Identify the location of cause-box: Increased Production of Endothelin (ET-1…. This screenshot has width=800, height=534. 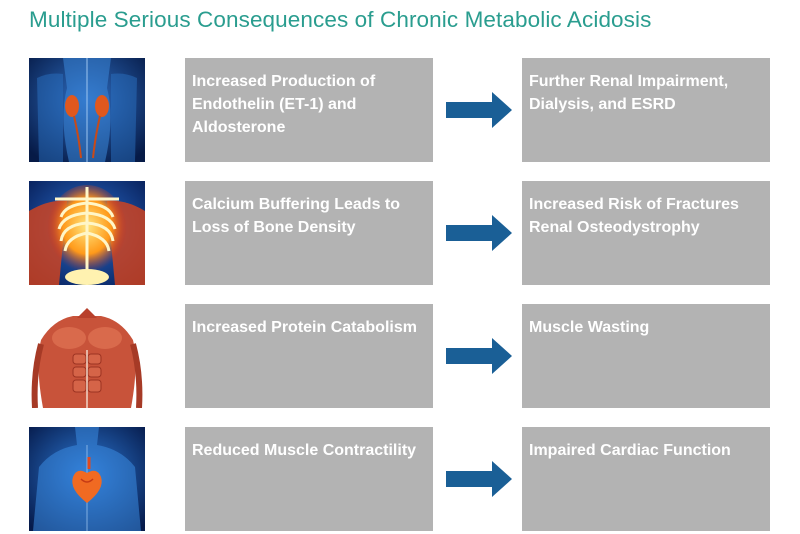
(309, 110).